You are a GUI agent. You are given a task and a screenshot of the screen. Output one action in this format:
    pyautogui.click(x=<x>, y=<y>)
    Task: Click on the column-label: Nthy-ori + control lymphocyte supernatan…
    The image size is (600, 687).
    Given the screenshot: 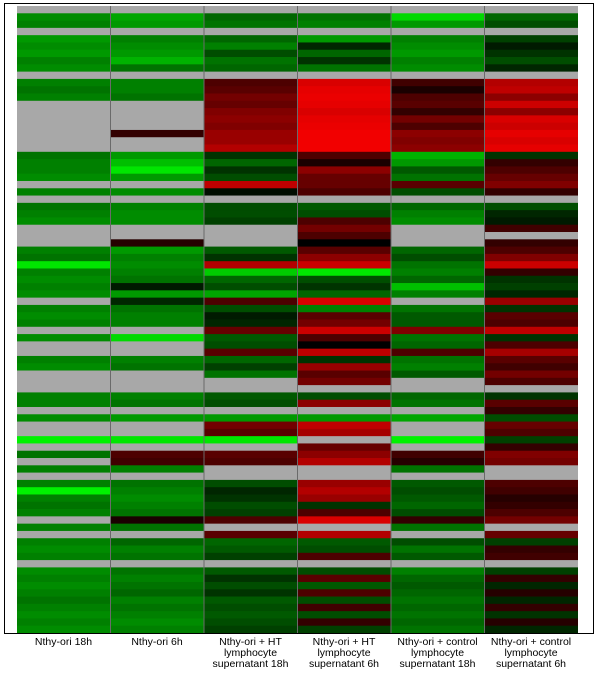 What is the action you would take?
    pyautogui.click(x=531, y=653)
    